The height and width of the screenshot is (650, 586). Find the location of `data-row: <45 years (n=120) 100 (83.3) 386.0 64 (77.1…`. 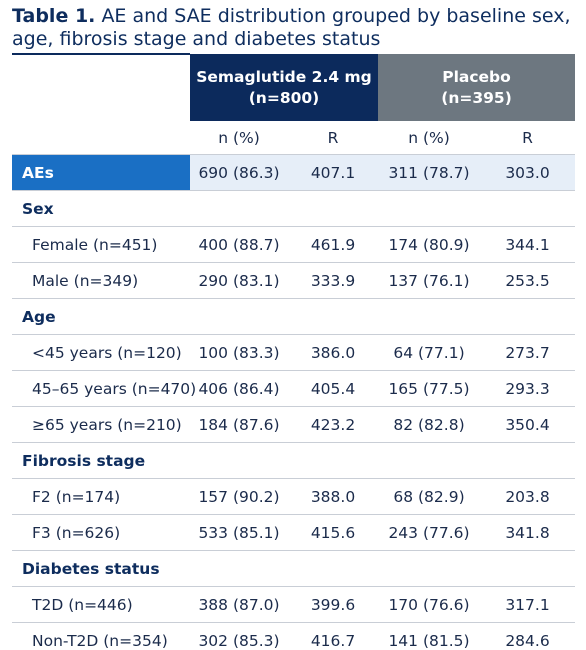

data-row: <45 years (n=120) 100 (83.3) 386.0 64 (77.1… is located at coordinates (294, 352).